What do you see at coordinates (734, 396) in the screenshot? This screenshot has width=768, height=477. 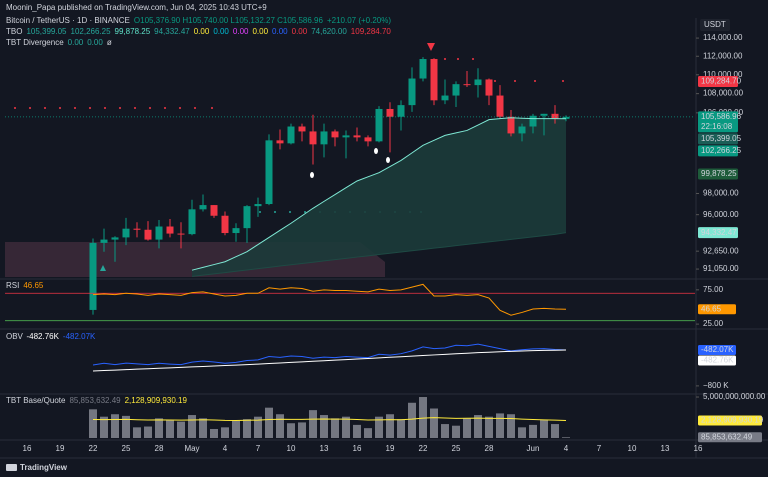 I see `y-tick-label: 5,000,000,000.00` at bounding box center [734, 396].